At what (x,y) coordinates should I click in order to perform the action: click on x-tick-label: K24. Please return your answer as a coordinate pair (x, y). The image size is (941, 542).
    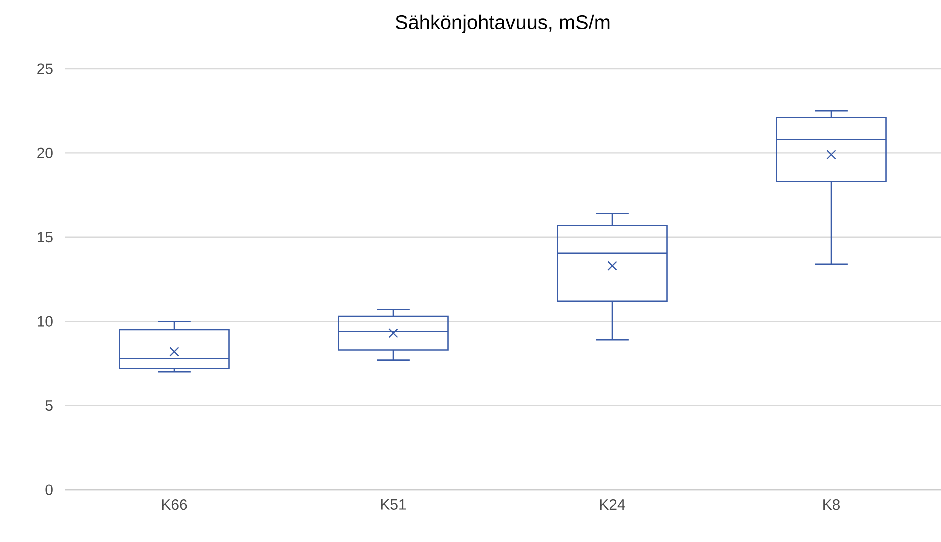
    Looking at the image, I should click on (613, 505).